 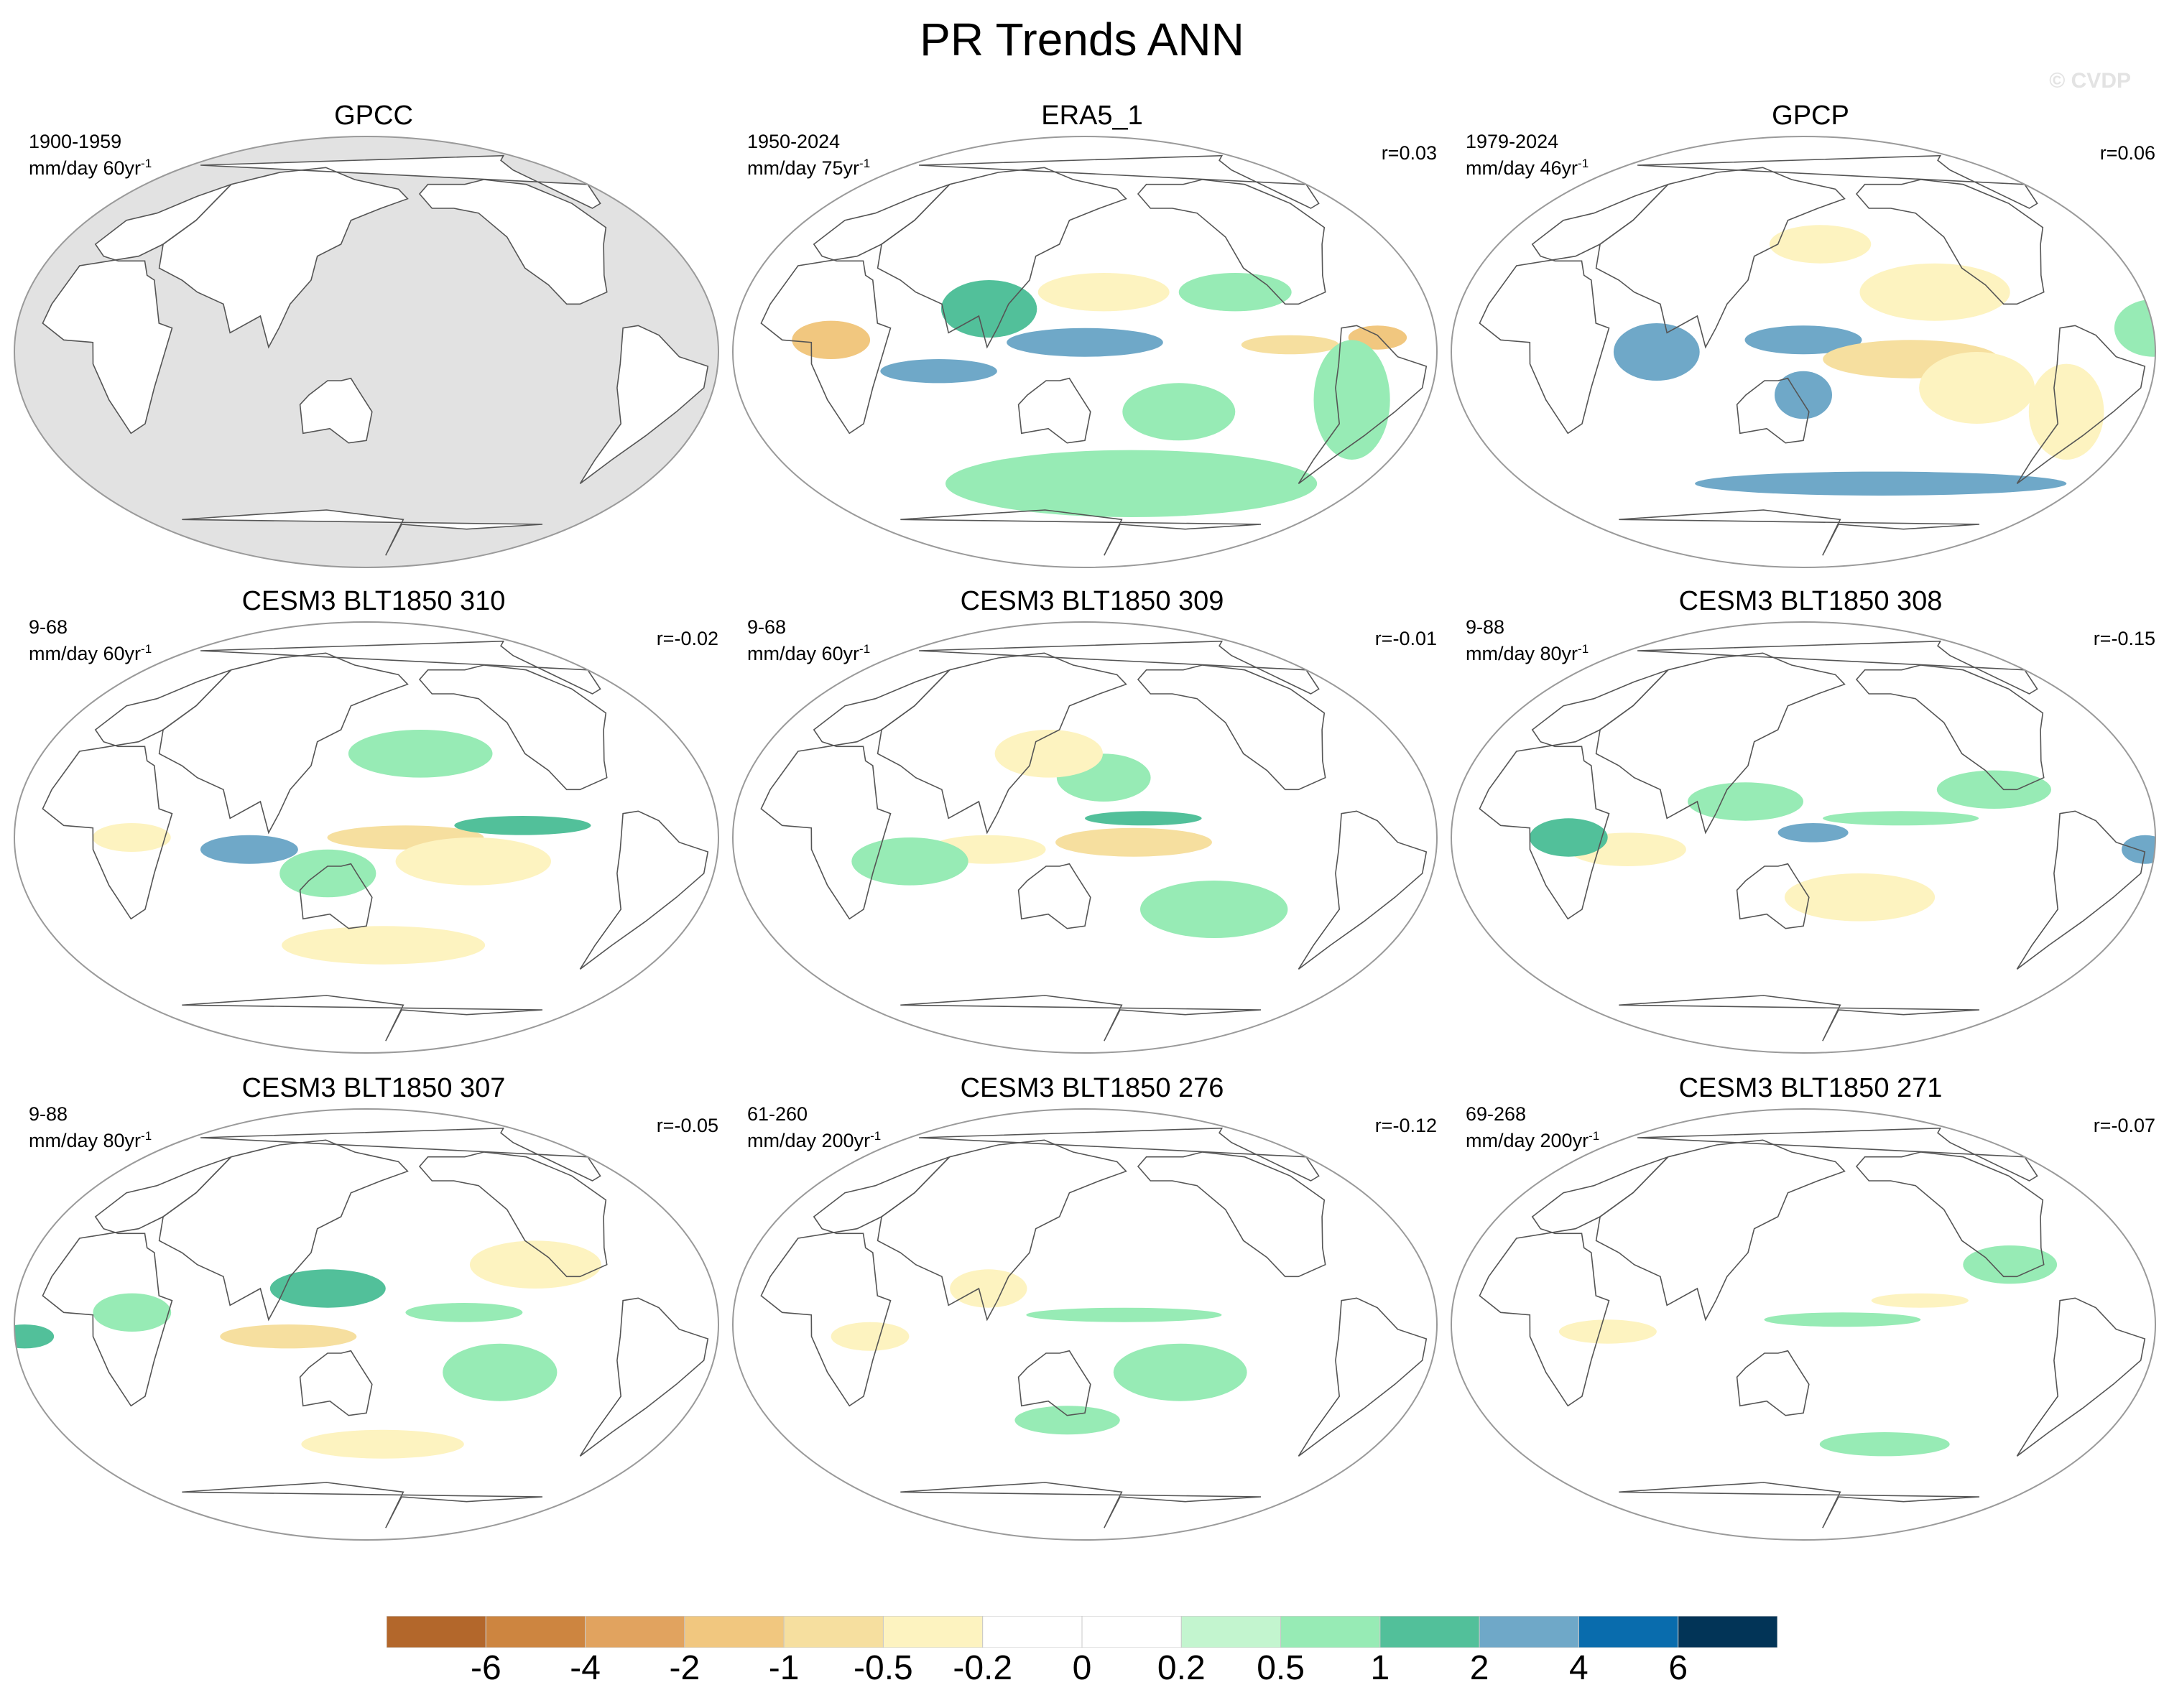 What do you see at coordinates (1810, 601) in the screenshot?
I see `panel-title: CESM3 BLT1850 308` at bounding box center [1810, 601].